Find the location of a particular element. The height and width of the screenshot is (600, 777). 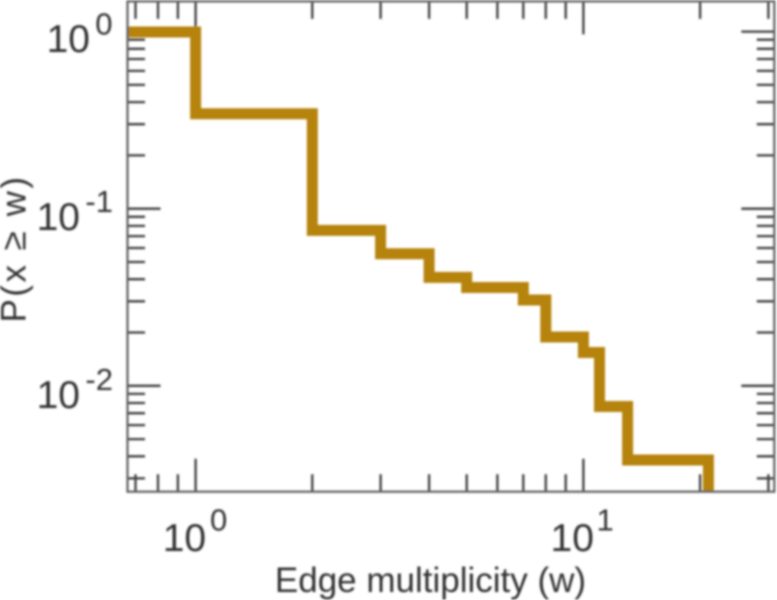

svg-text: P(x ≥ w) is located at coordinates (17, 248).